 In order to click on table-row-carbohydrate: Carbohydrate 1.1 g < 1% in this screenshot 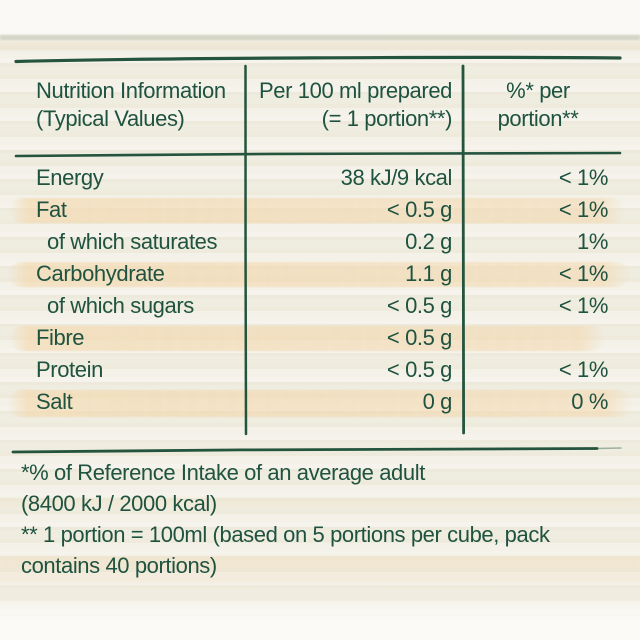, I will do `click(322, 274)`.